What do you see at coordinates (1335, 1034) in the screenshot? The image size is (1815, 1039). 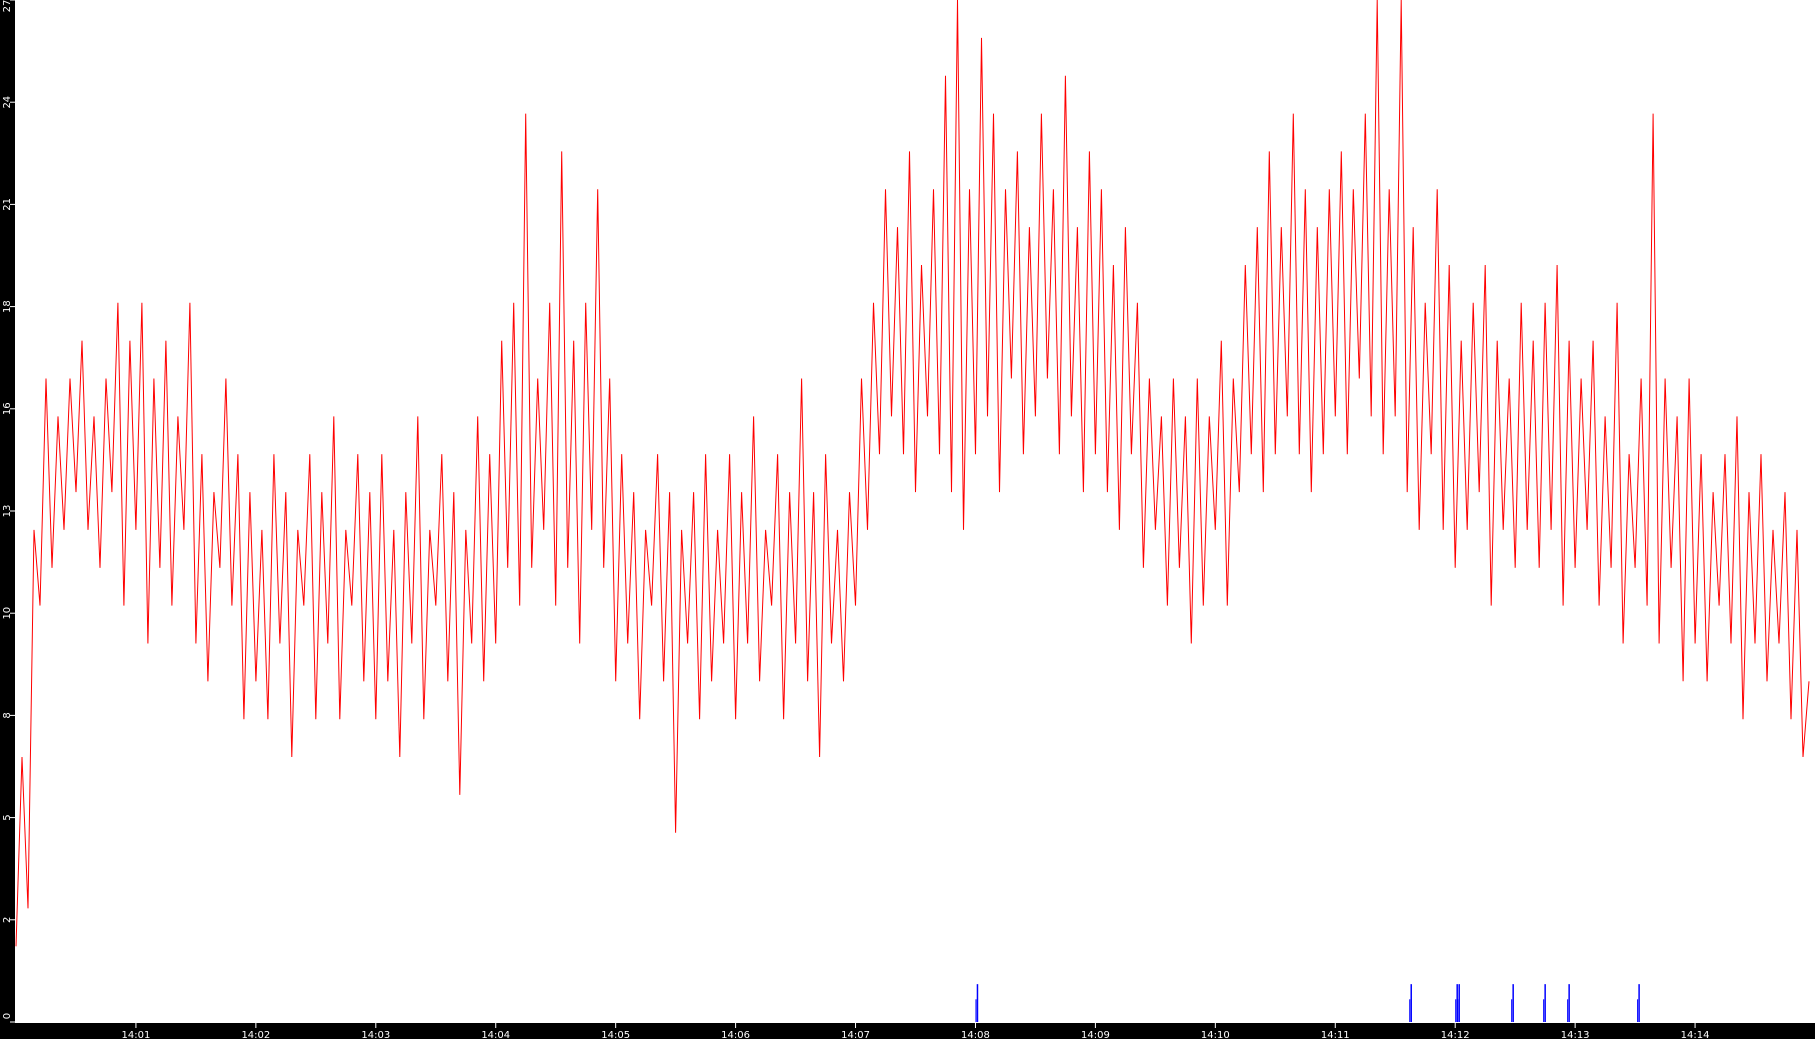 I see `x-tick-label: 14:11` at bounding box center [1335, 1034].